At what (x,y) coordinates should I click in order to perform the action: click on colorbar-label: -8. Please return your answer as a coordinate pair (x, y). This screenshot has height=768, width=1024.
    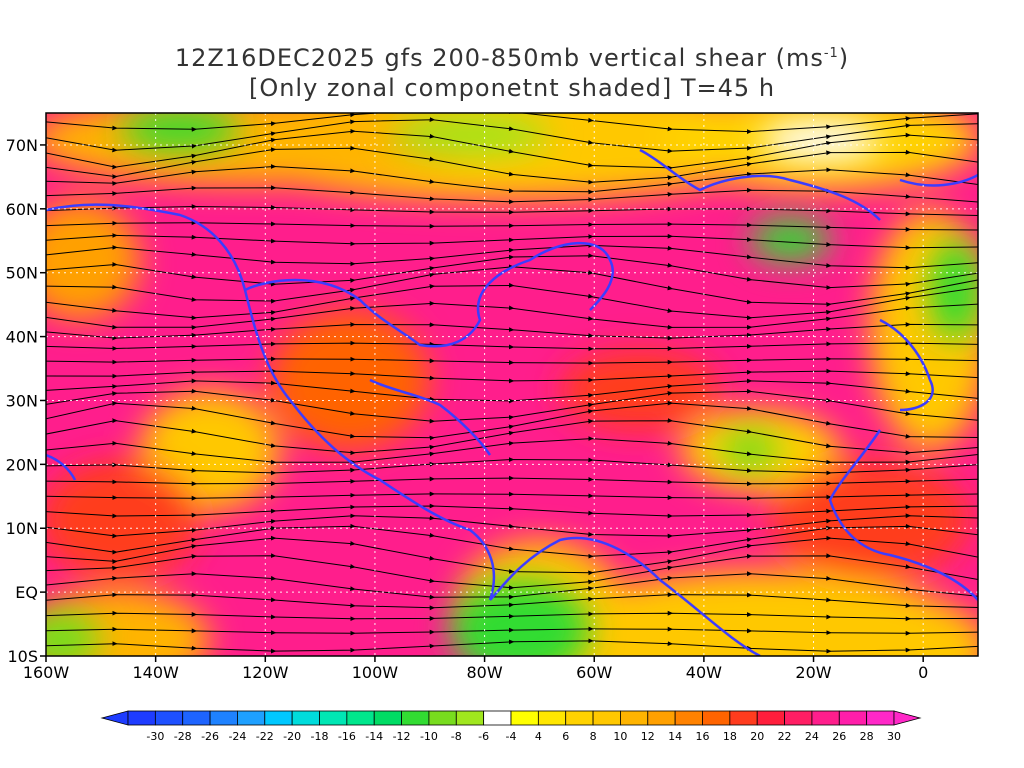
    Looking at the image, I should click on (456, 736).